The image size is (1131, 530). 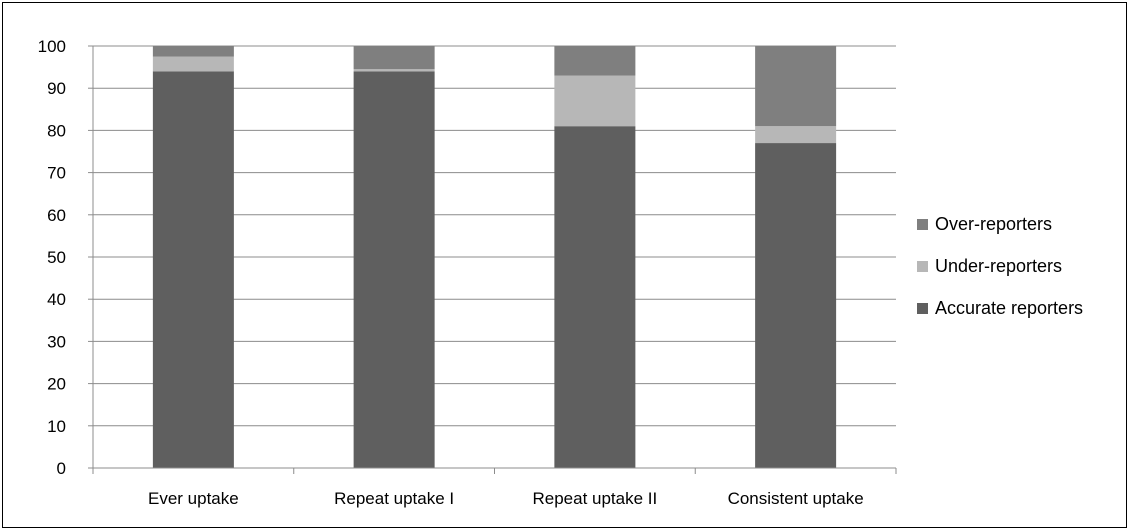 What do you see at coordinates (56, 257) in the screenshot?
I see `y-tick-label-50: 50` at bounding box center [56, 257].